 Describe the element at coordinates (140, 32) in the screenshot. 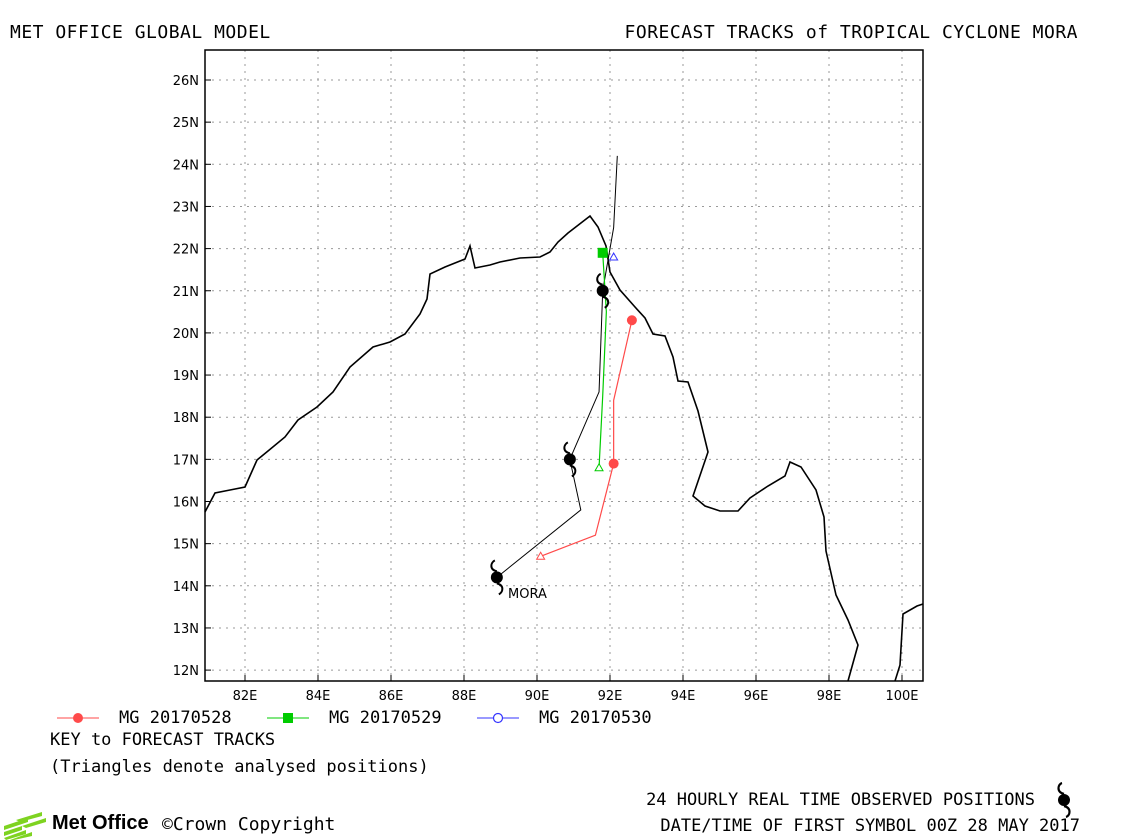

I see `model-title: MET OFFICE GLOBAL MODEL` at that location.